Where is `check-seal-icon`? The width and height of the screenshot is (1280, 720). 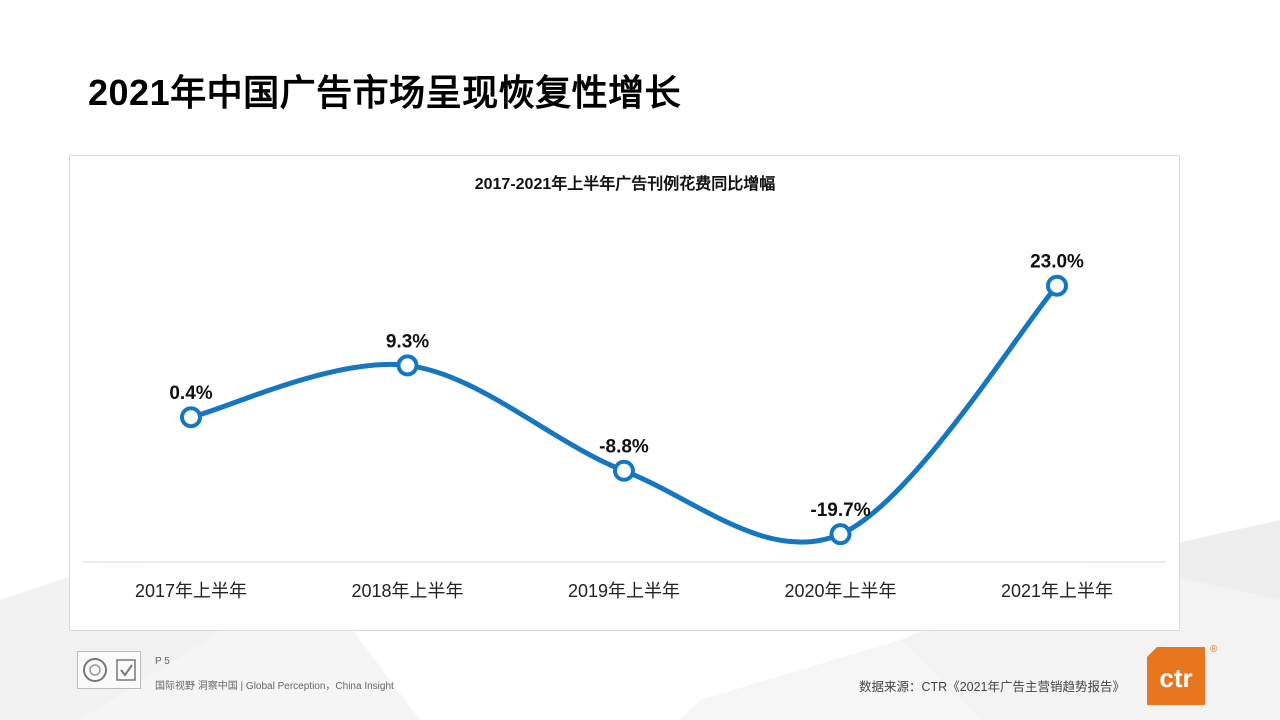
check-seal-icon is located at coordinates (125, 670).